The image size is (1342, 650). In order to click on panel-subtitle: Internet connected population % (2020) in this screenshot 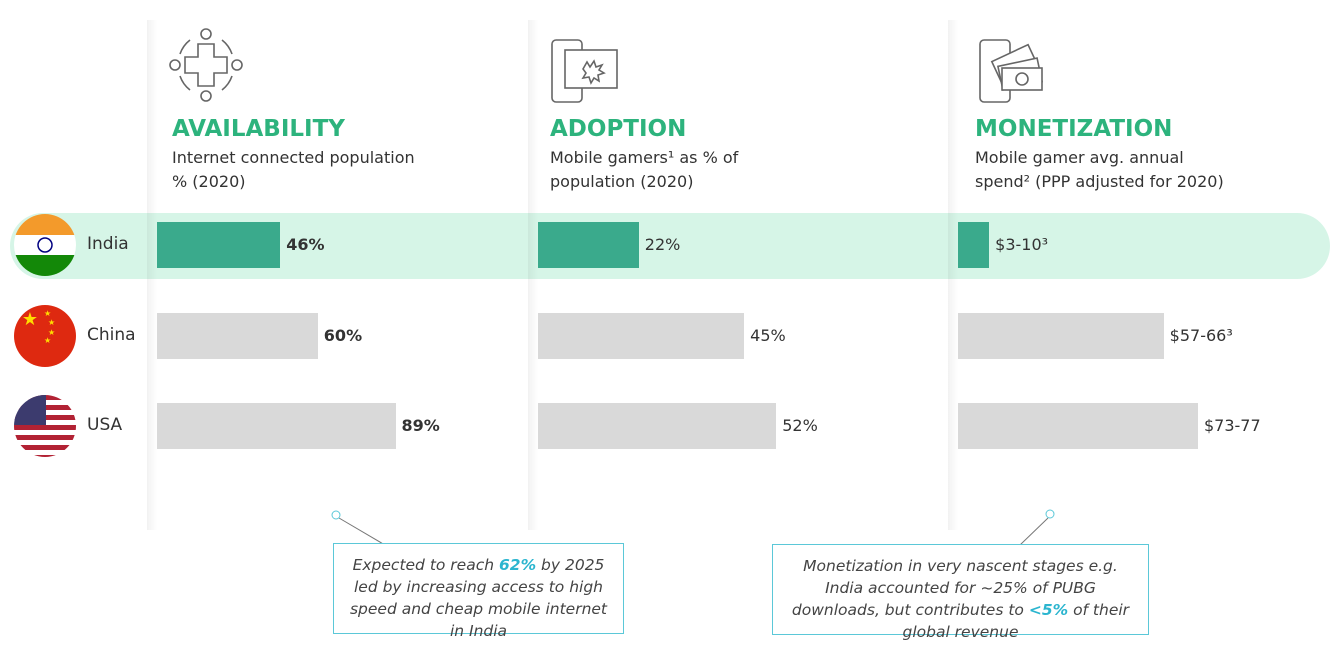, I will do `click(293, 169)`.